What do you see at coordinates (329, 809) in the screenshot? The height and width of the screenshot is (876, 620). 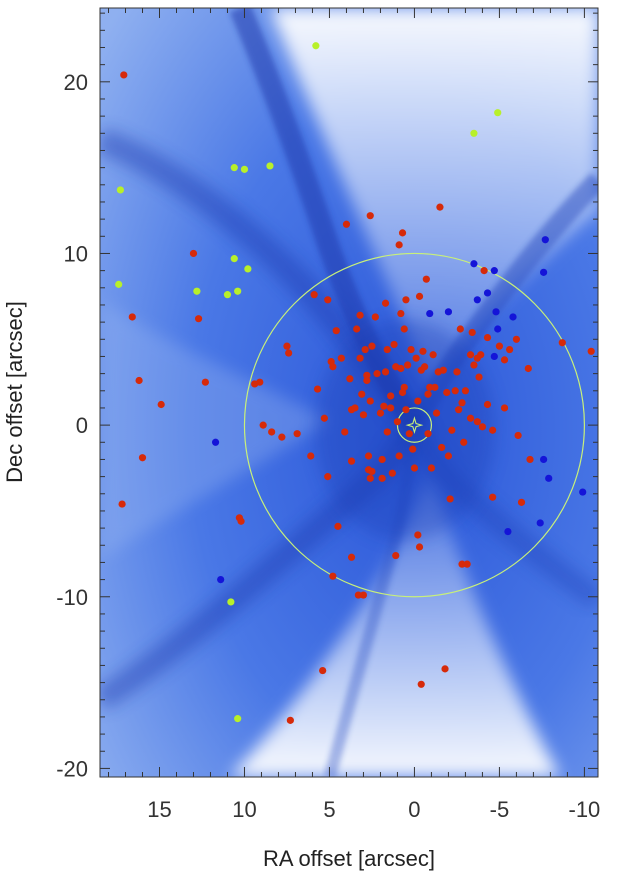 I see `x-tick-label-2: 5` at bounding box center [329, 809].